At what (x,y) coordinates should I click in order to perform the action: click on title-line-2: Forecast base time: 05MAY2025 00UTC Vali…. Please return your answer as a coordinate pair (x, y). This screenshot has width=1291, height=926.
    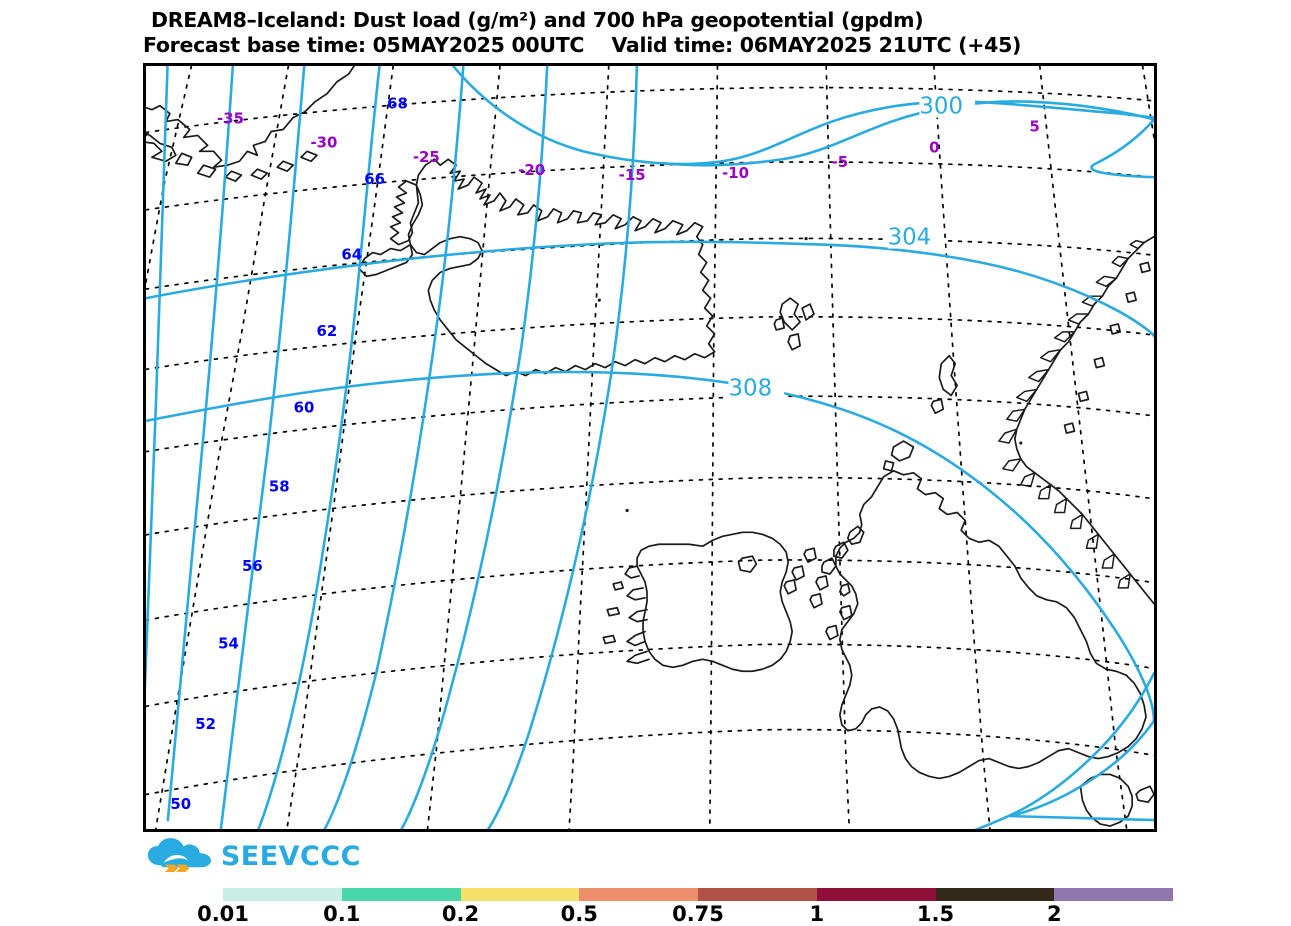
    Looking at the image, I should click on (582, 45).